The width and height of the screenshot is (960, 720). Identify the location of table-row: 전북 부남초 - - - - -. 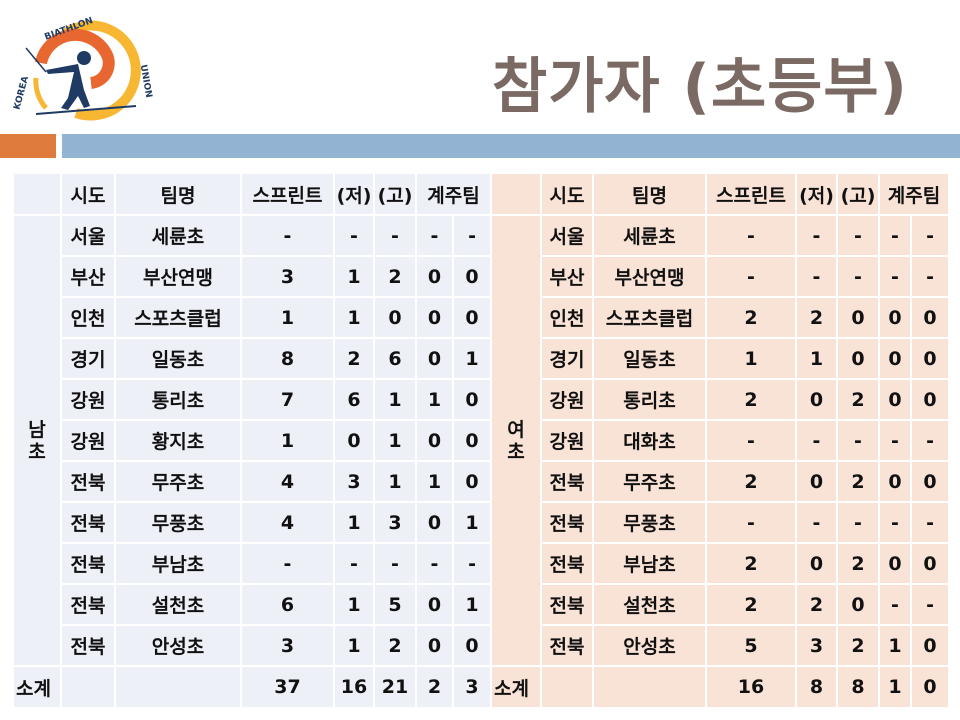
(253, 563).